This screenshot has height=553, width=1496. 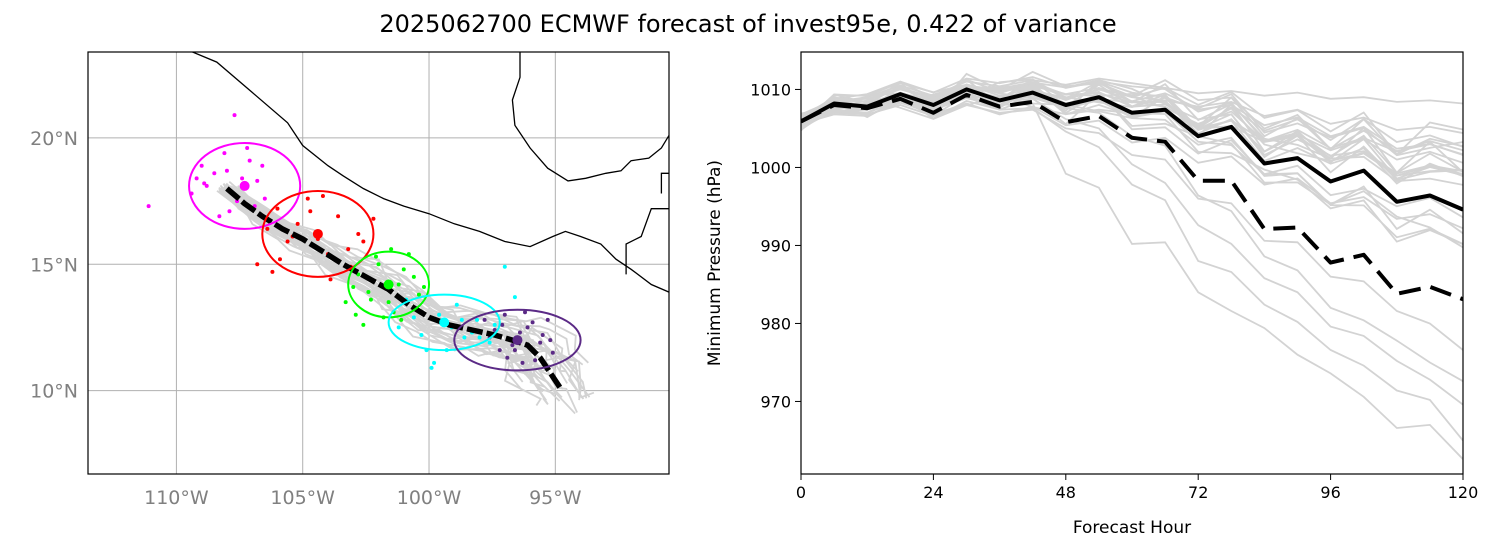 What do you see at coordinates (409, 274) in the screenshot?
I see `ensemble-track` at bounding box center [409, 274].